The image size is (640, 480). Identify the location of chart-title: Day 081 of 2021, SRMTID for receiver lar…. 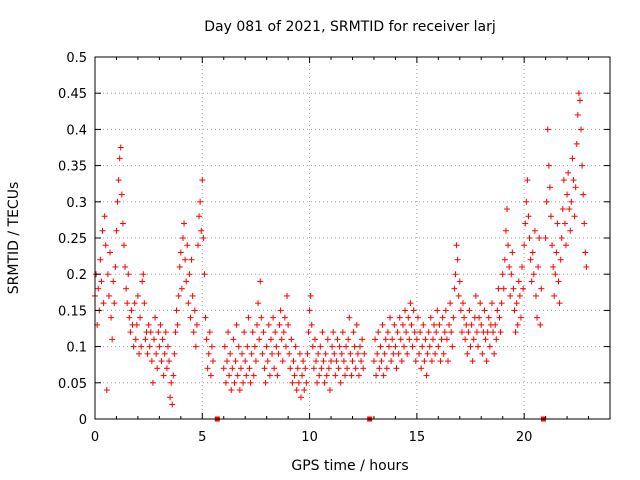
(350, 27).